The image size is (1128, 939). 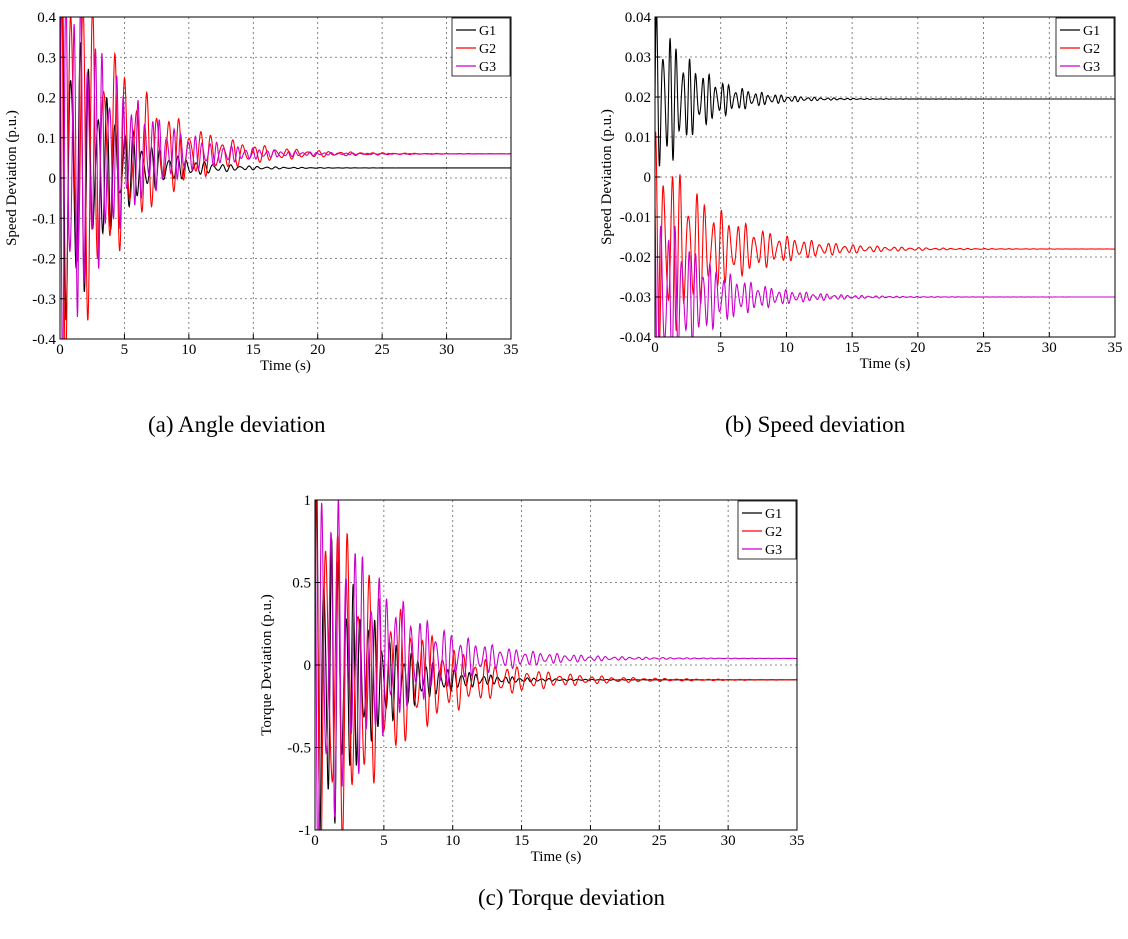 What do you see at coordinates (638, 98) in the screenshot?
I see `y-tick-label: 0.02` at bounding box center [638, 98].